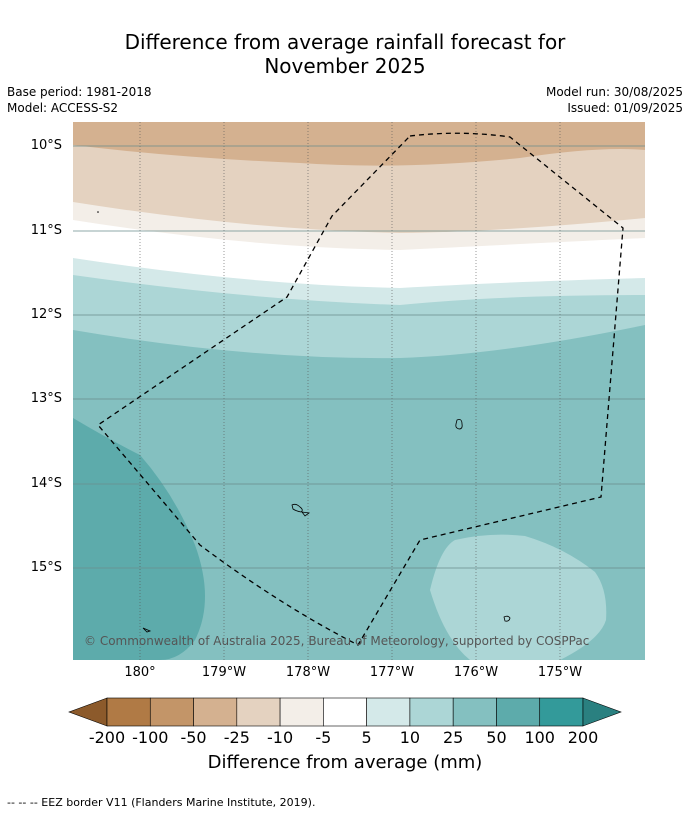  What do you see at coordinates (150, 737) in the screenshot?
I see `colorbar-tick-label: -100` at bounding box center [150, 737].